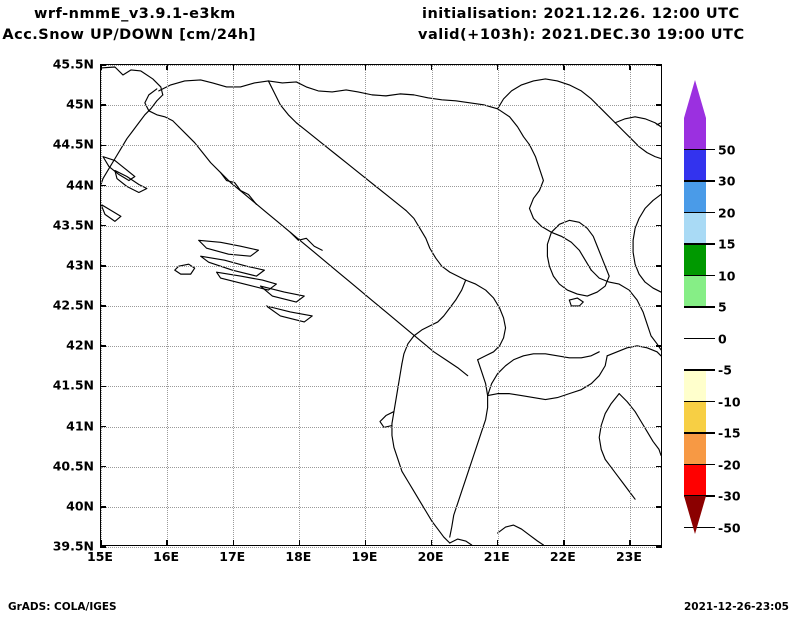 Image resolution: width=800 pixels, height=618 pixels. What do you see at coordinates (742, 305) in the screenshot?
I see `colorbar: 50 30 20 15 10 5 0 -5 -10 -15 -20 -30 -50` at bounding box center [742, 305].